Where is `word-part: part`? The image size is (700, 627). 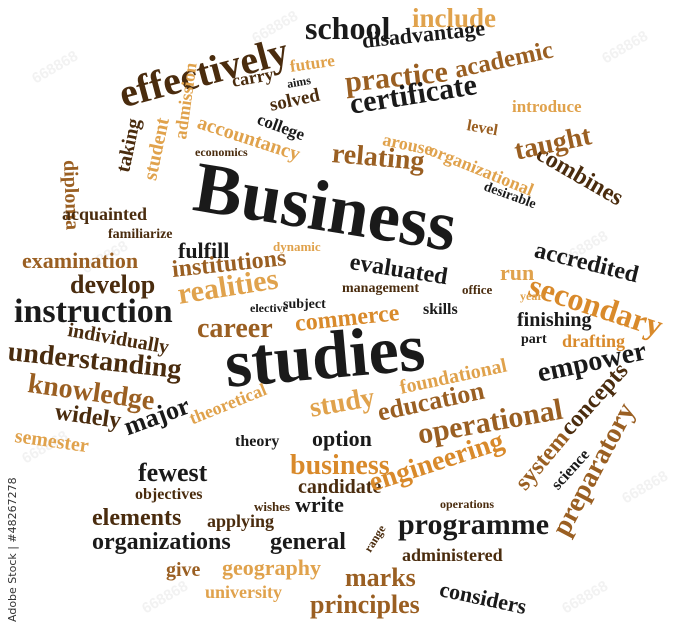
word-part: part is located at coordinates (534, 339).